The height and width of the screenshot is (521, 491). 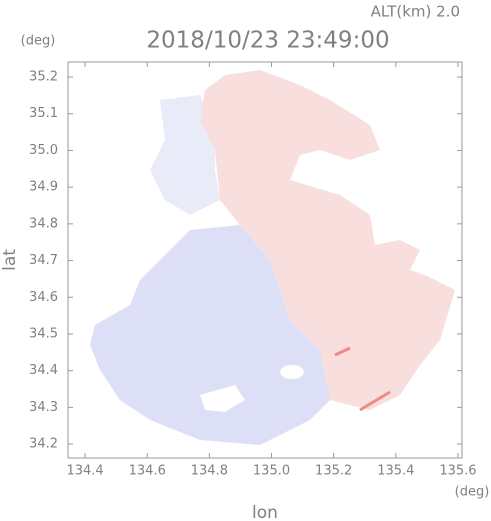 I want to click on y-unit: (deg), so click(x=38, y=41).